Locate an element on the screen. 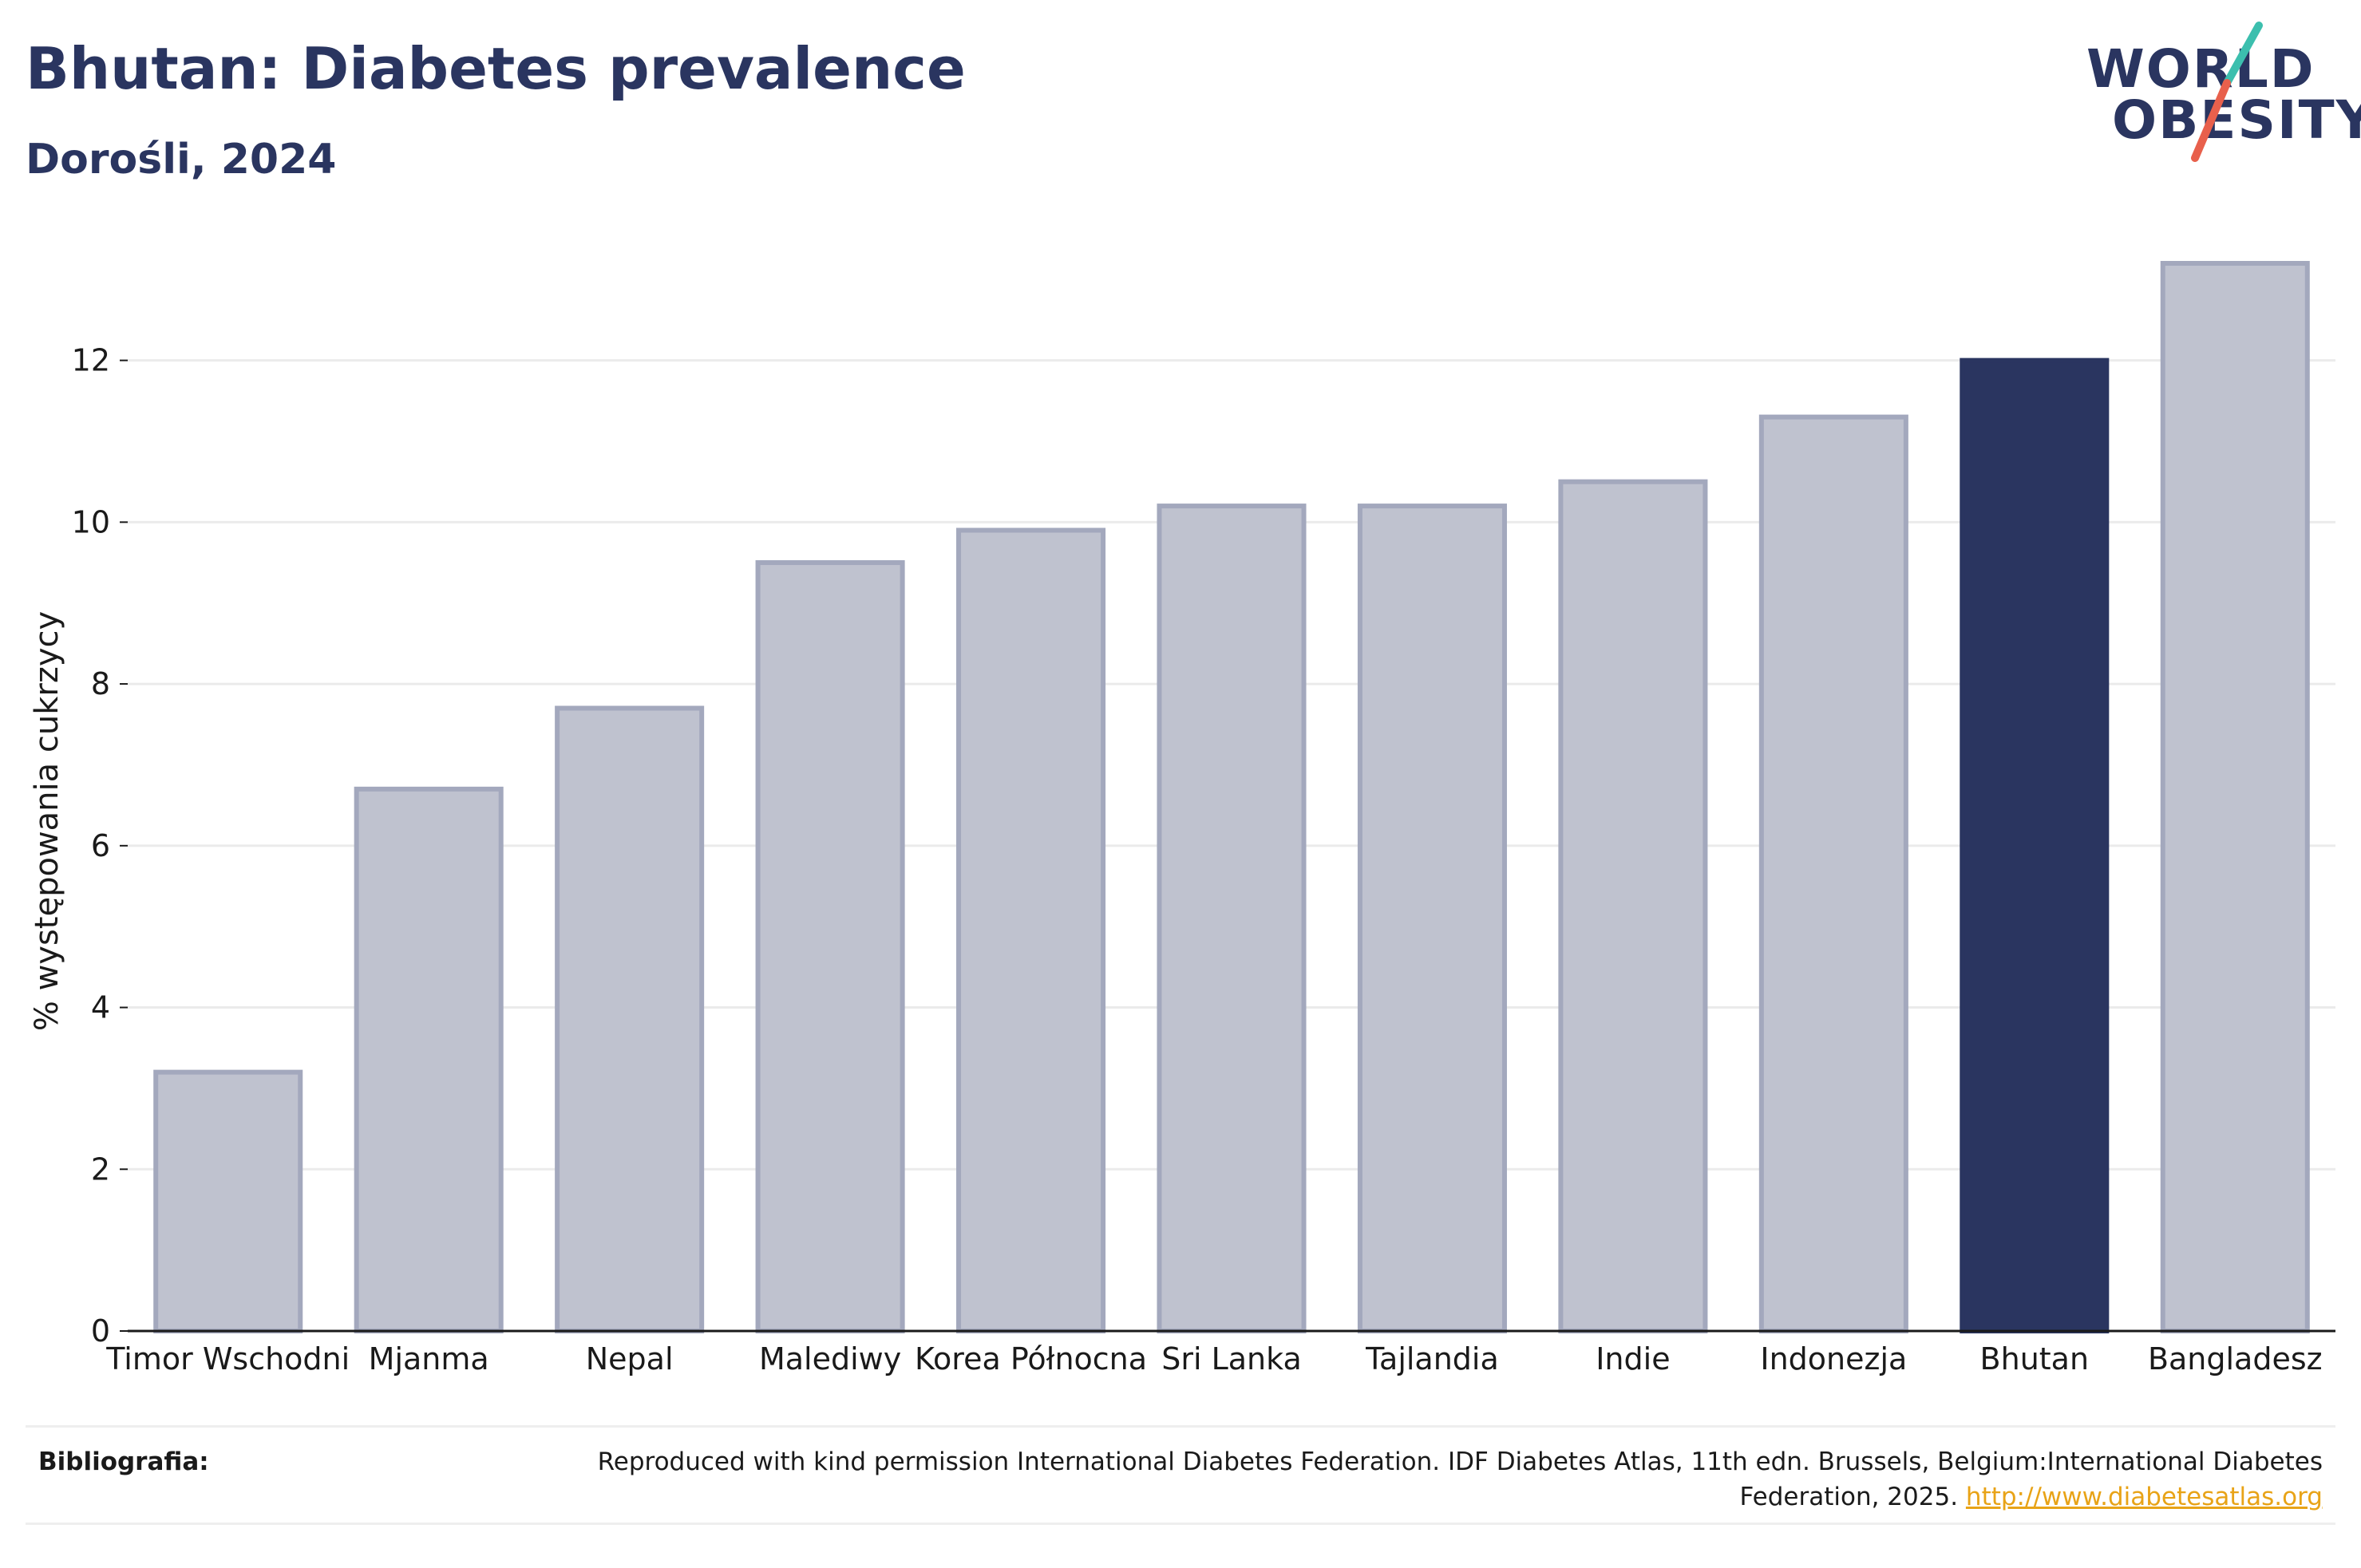 The height and width of the screenshot is (1568, 2361). y-tick-label: 8 is located at coordinates (100, 683).